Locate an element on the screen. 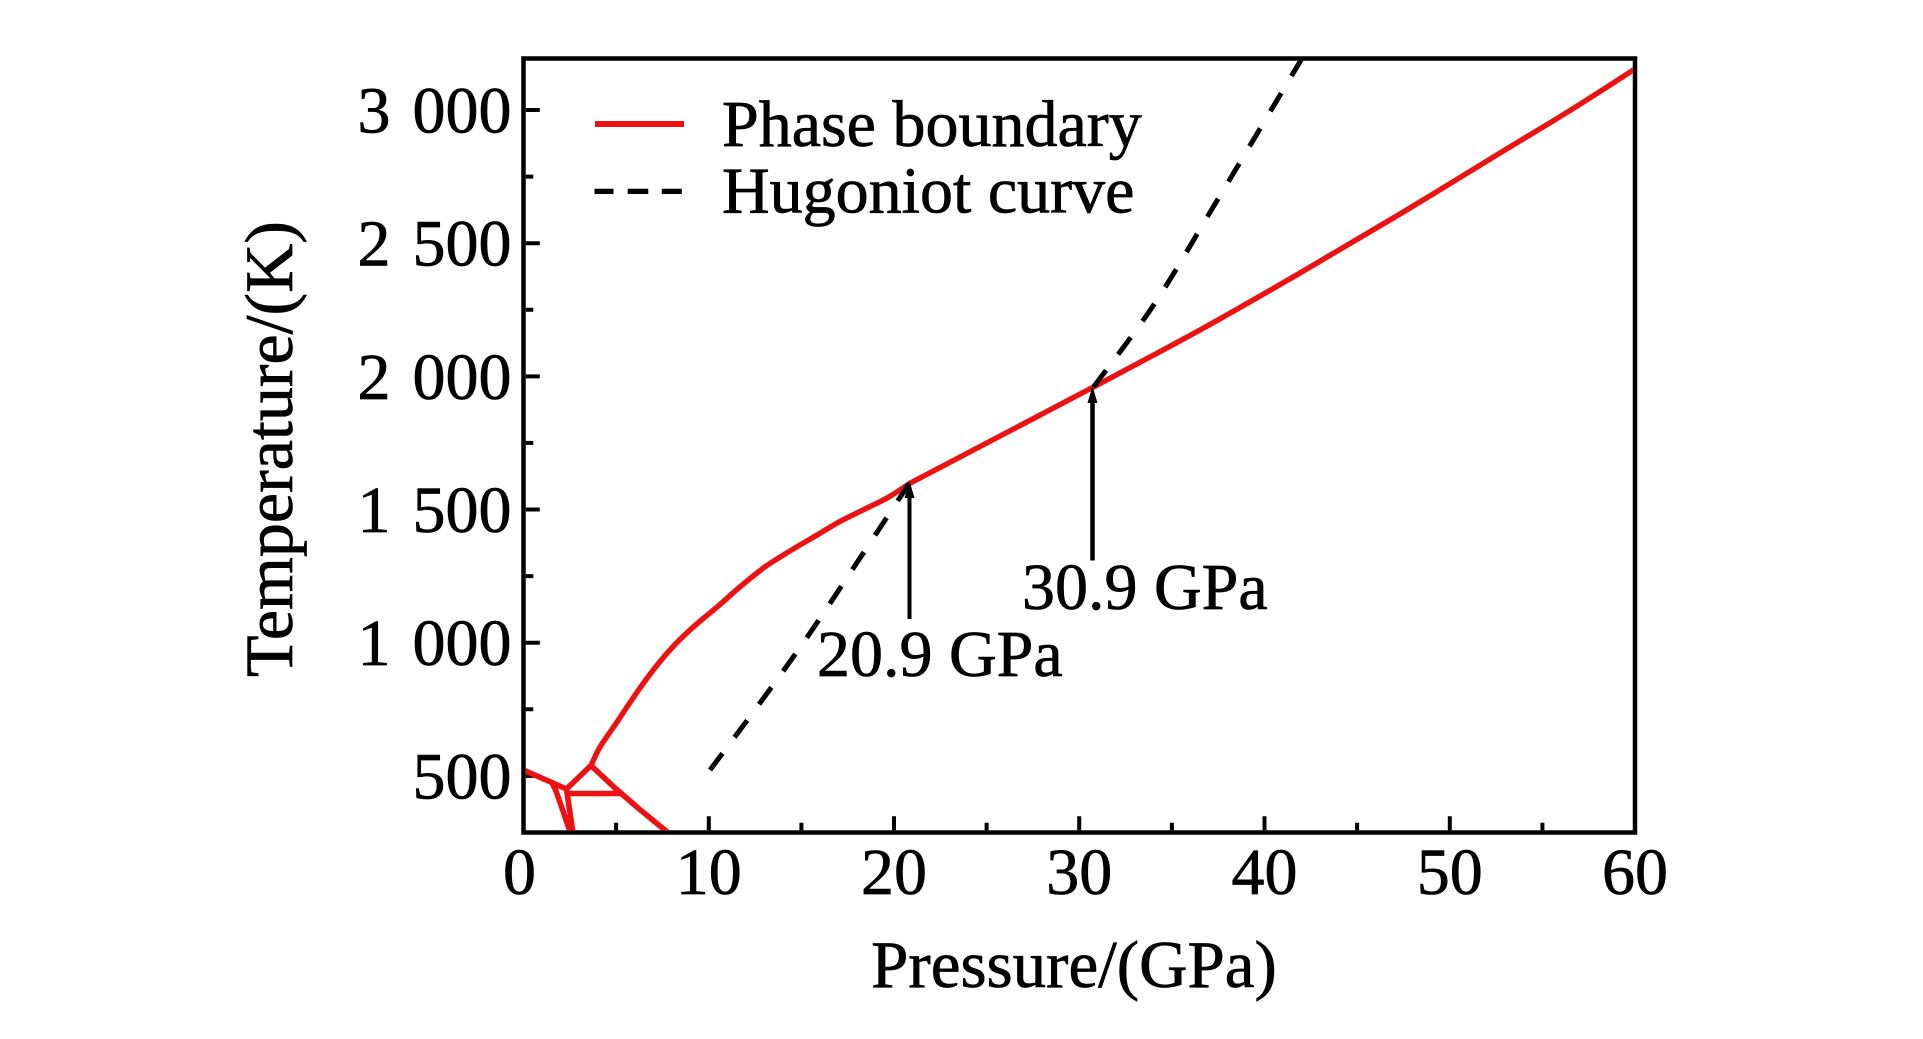 The image size is (1923, 1039). svg-text: 30.9 GPa is located at coordinates (1145, 587).